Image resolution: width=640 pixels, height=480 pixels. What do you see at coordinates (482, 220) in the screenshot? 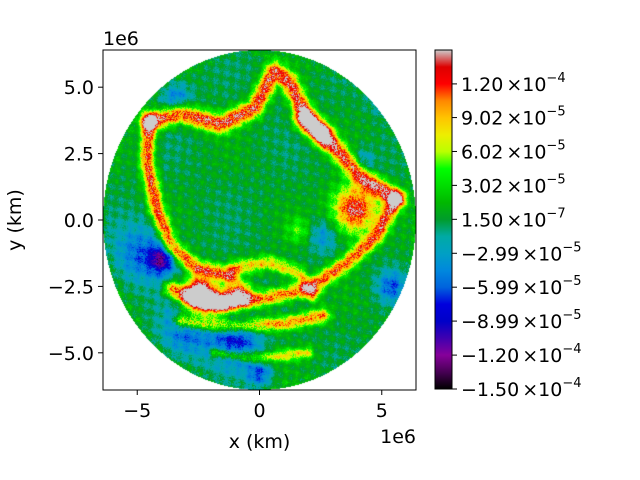
I see `colorbar-tick-mantissa: 1.50` at bounding box center [482, 220].